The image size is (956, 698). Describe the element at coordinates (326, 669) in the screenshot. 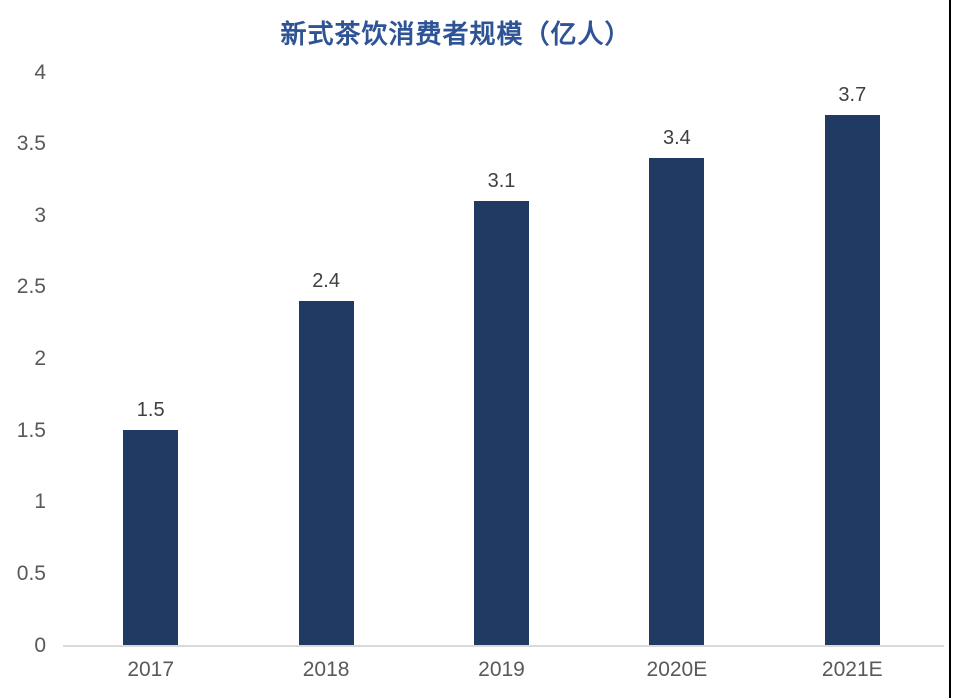

I see `x-axis-tick-label-2018: 2018` at that location.